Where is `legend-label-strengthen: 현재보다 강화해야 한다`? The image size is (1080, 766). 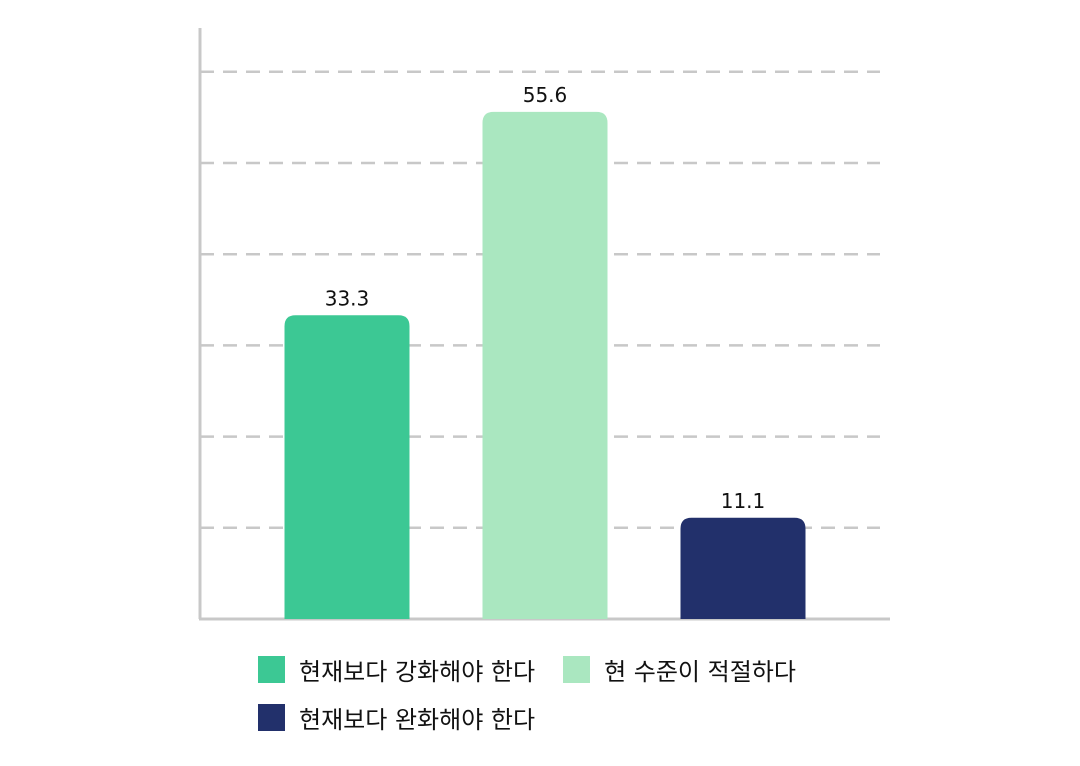 legend-label-strengthen: 현재보다 강화해야 한다 is located at coordinates (417, 671).